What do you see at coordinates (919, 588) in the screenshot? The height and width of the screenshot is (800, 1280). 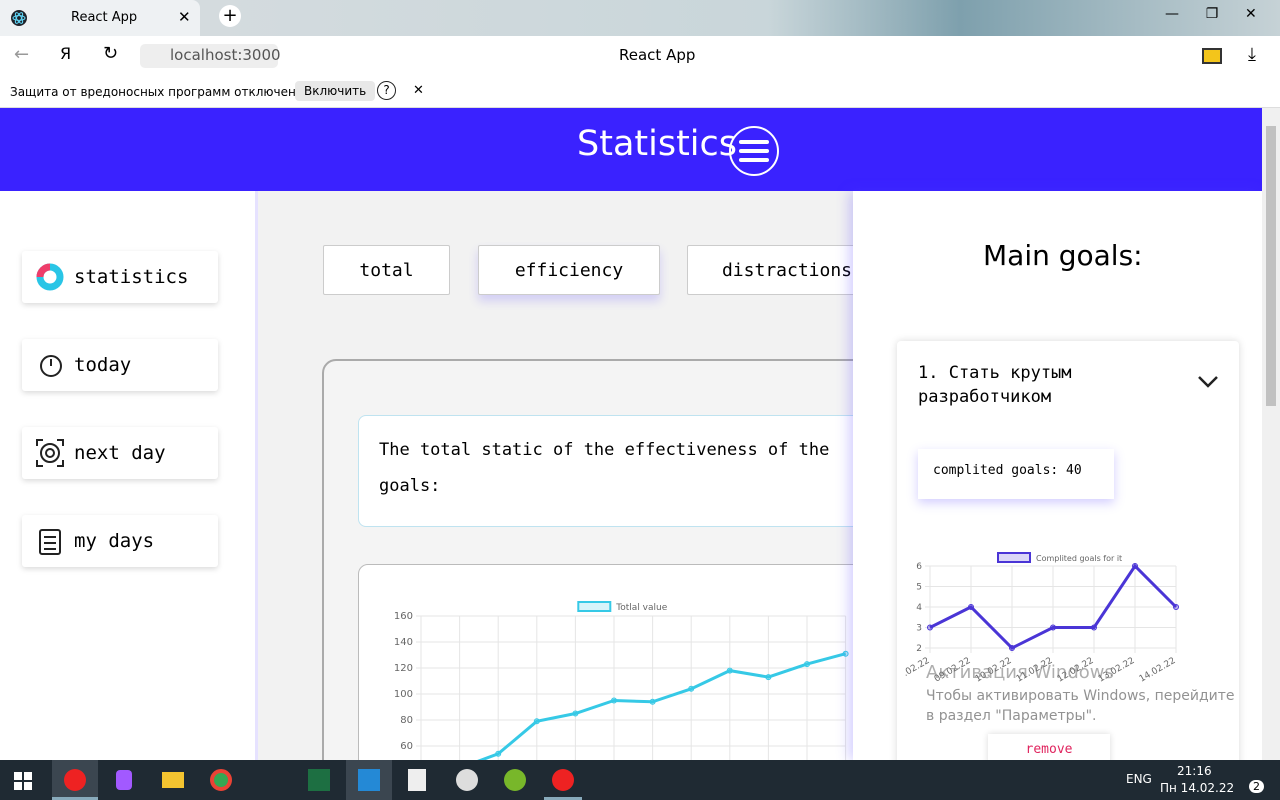 I see `y-tick-label: 5` at bounding box center [919, 588].